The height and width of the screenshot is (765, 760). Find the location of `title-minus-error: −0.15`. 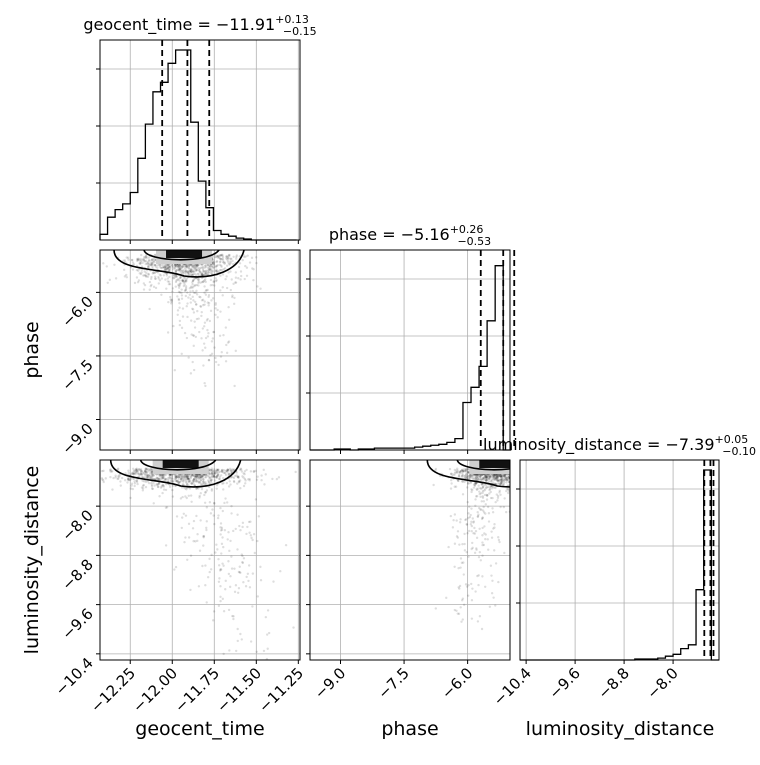

title-minus-error: −0.15 is located at coordinates (300, 31).